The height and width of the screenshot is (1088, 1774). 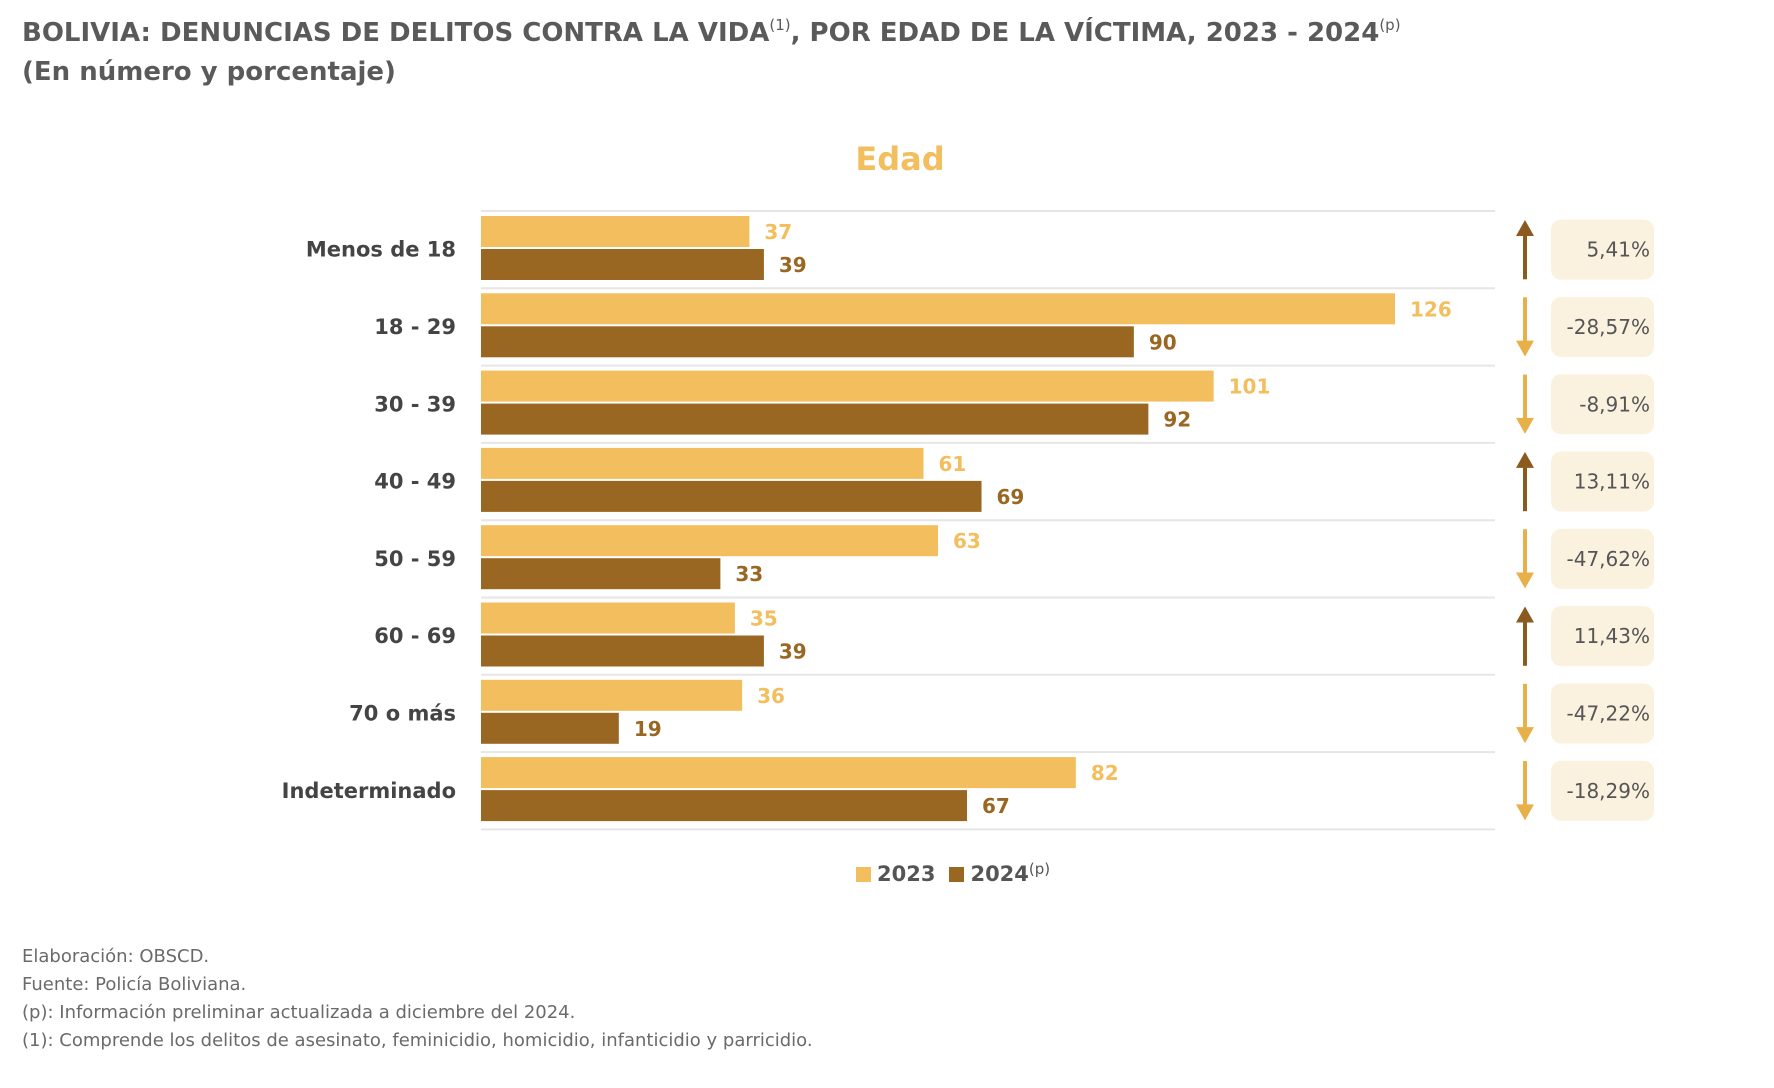 What do you see at coordinates (1010, 873) in the screenshot?
I see `legend-label-2024: 2024(p)` at bounding box center [1010, 873].